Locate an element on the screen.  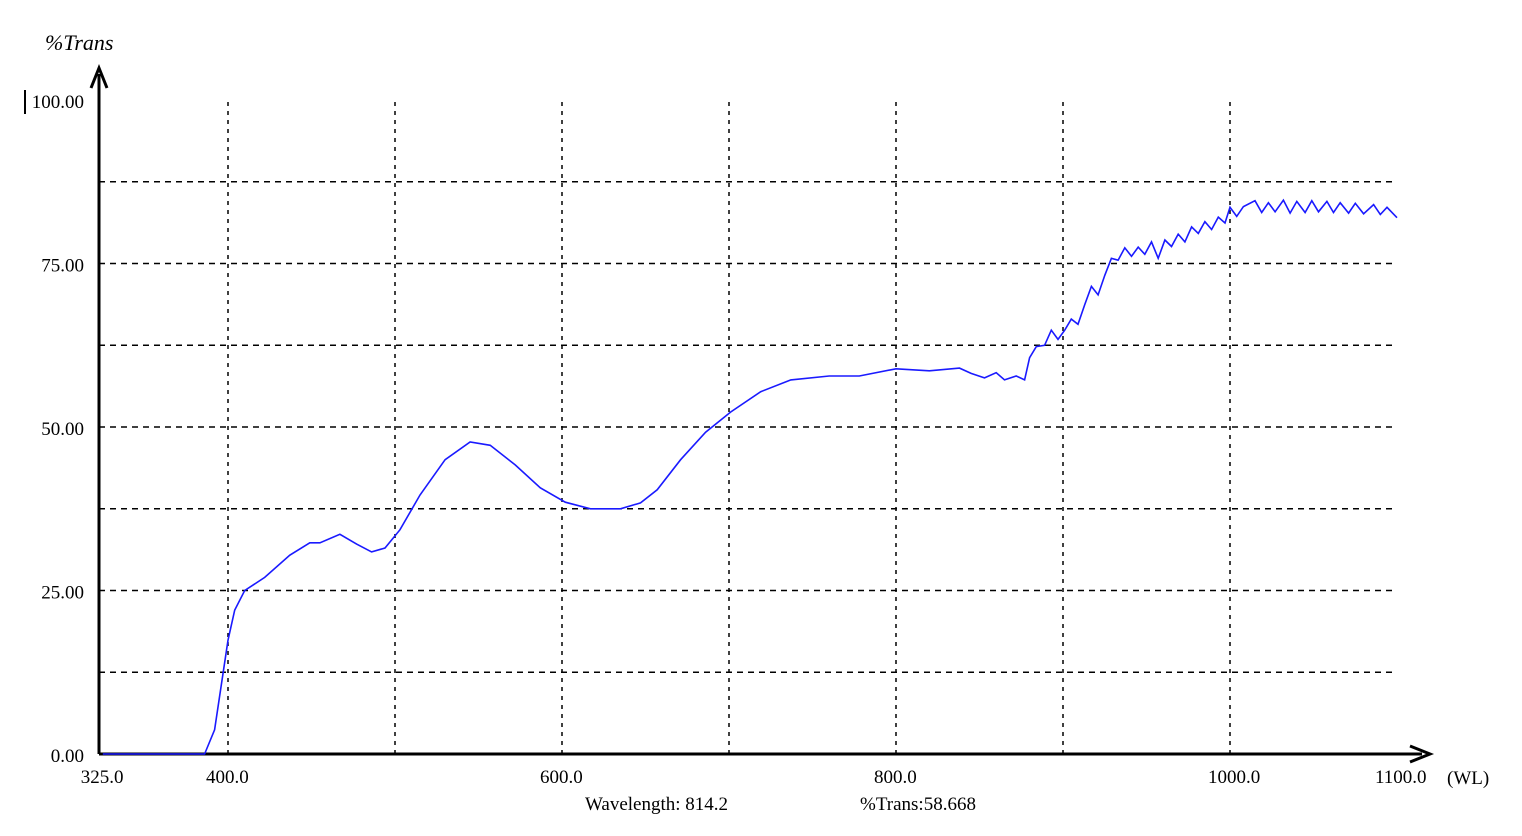
y-axis-arrow is located at coordinates (99, 76).